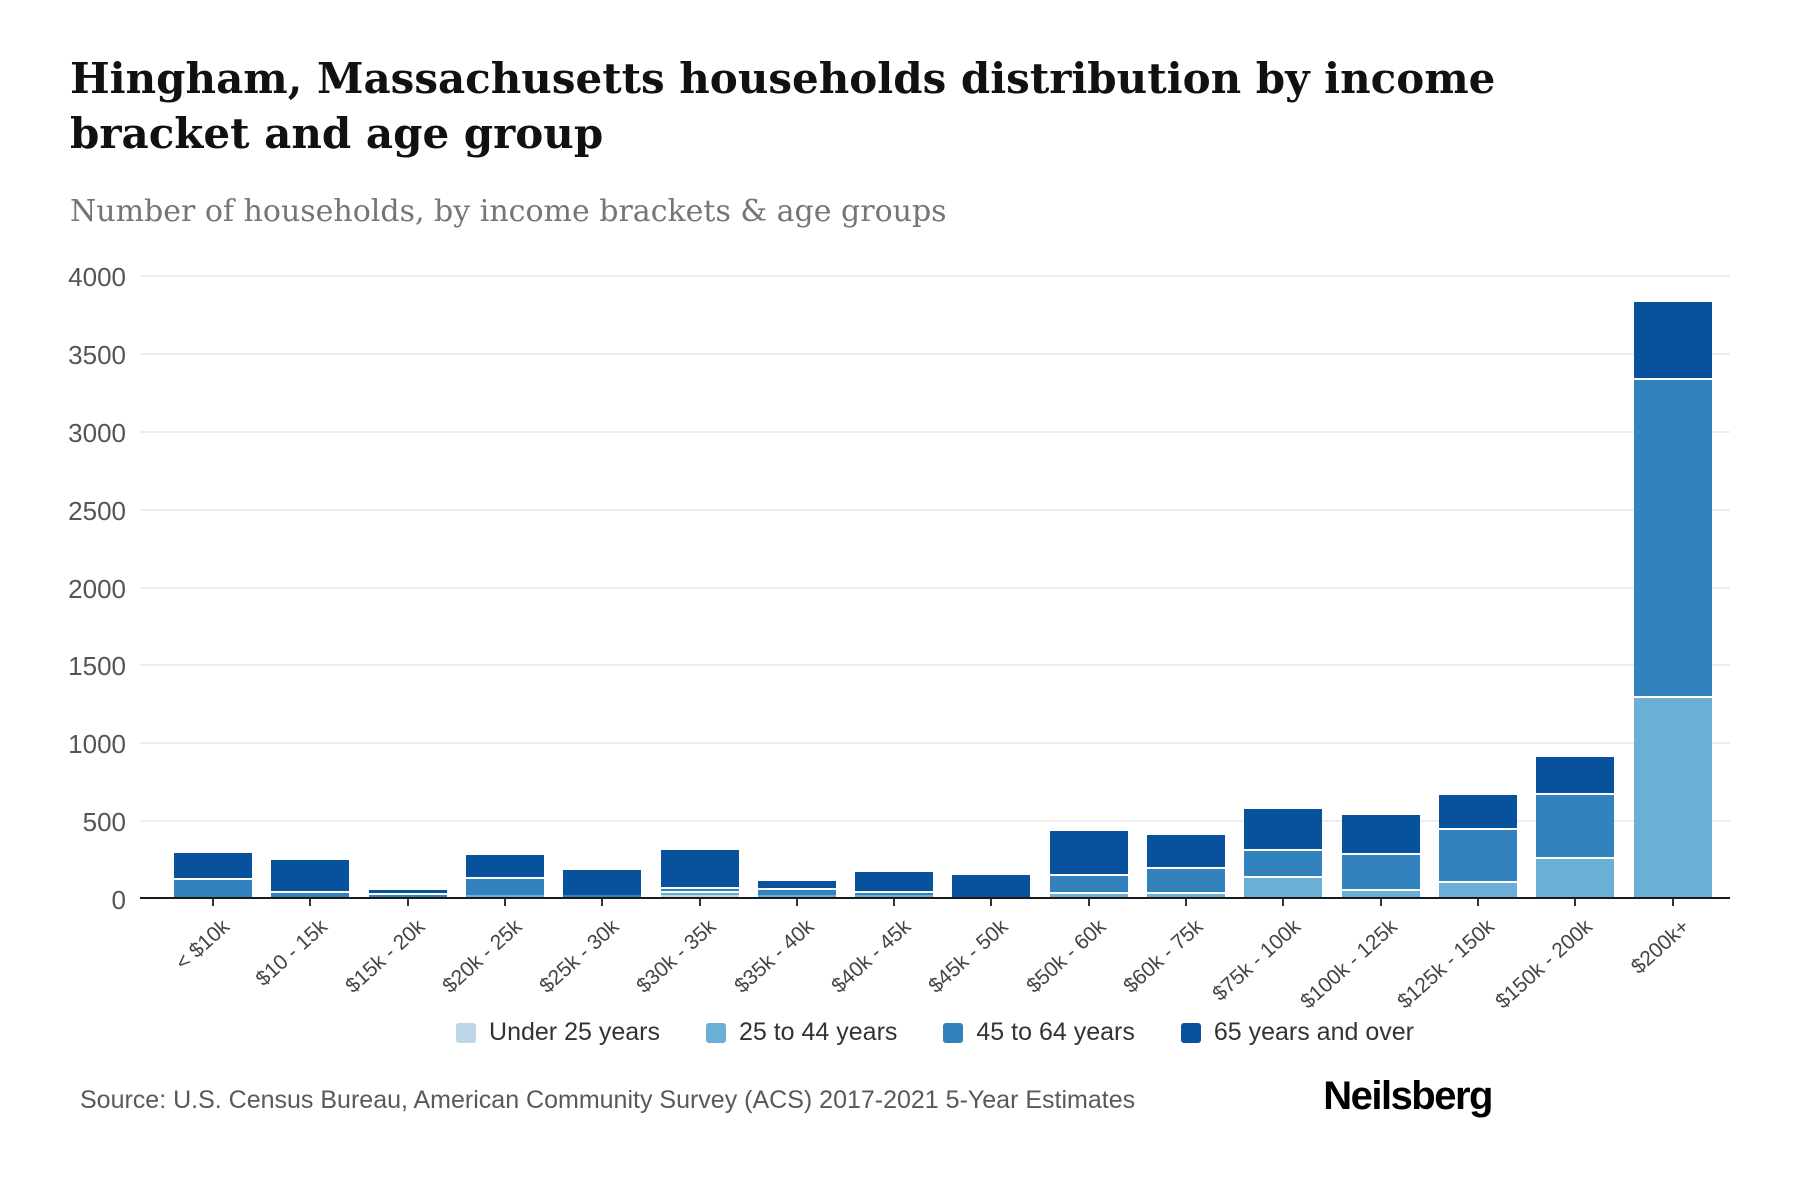 Image resolution: width=1800 pixels, height=1200 pixels. What do you see at coordinates (574, 1032) in the screenshot?
I see `legend-label: Under 25 years` at bounding box center [574, 1032].